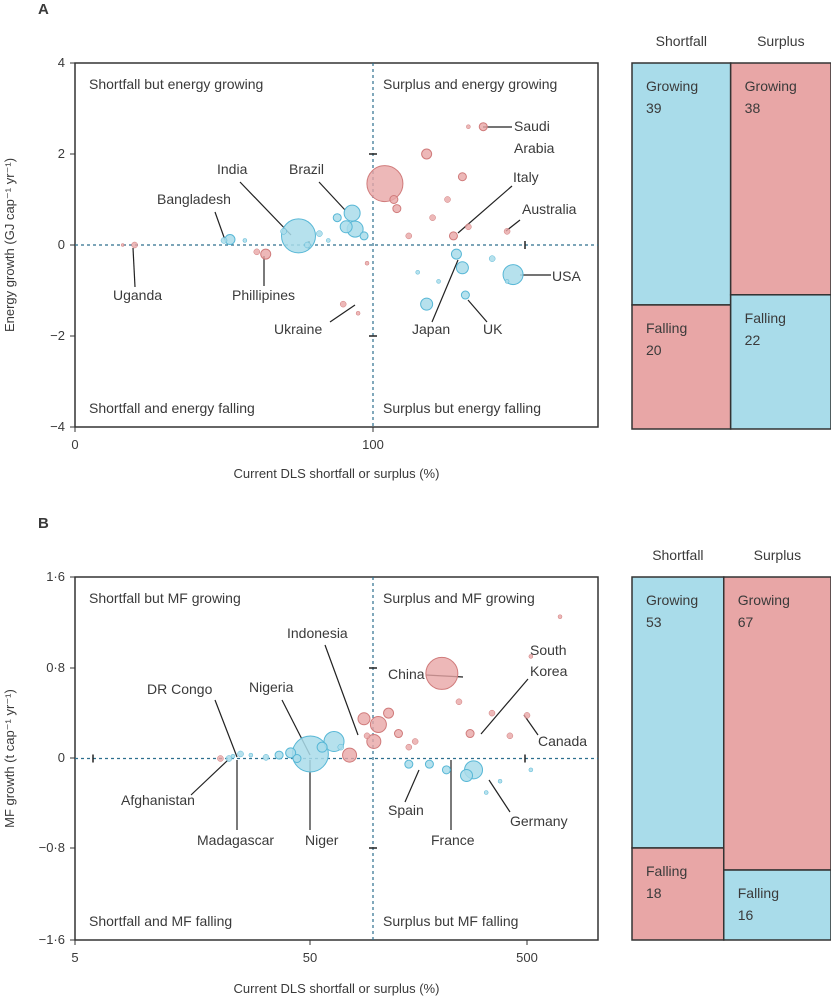 The image size is (831, 1000). Describe the element at coordinates (459, 598) in the screenshot. I see `quadrant-label-top-right: Surplus and MF growing` at that location.